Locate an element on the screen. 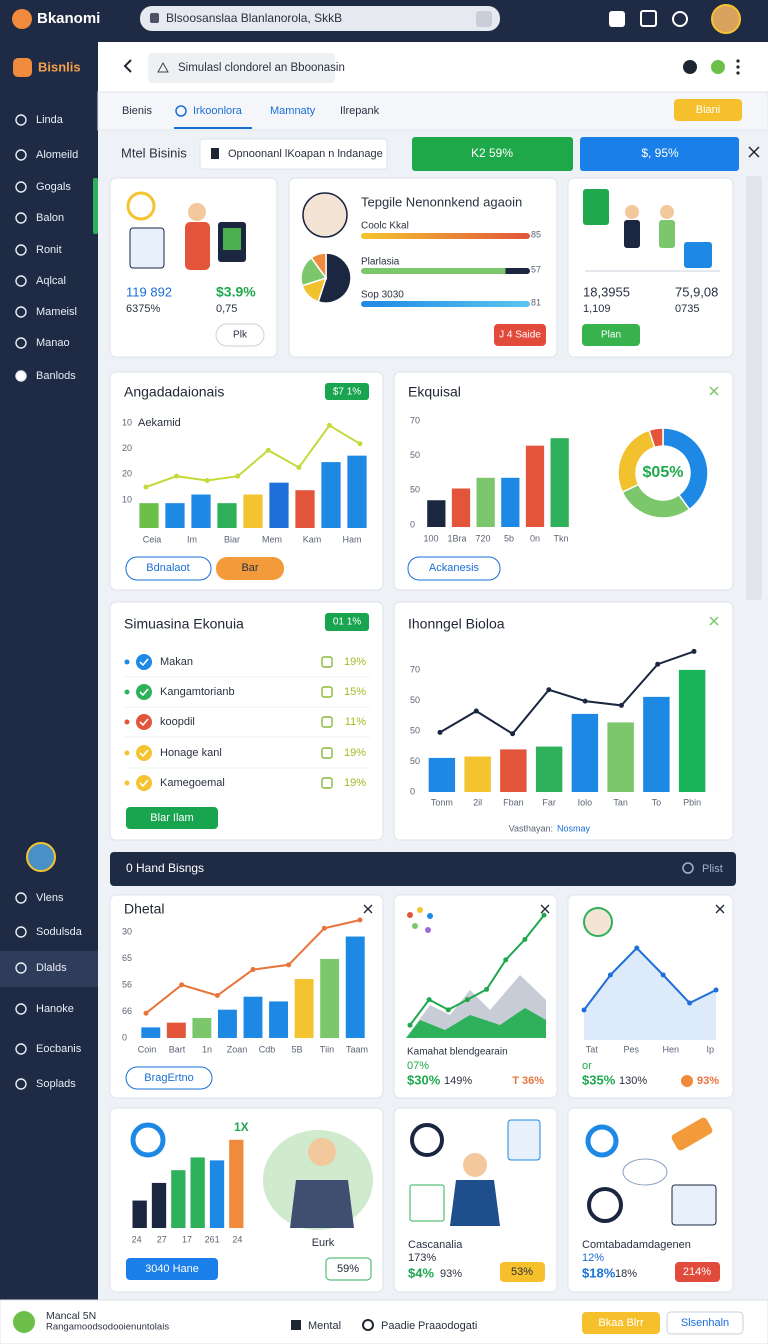 The width and height of the screenshot is (768, 1344). nav-item: Aqlcal is located at coordinates (51, 281).